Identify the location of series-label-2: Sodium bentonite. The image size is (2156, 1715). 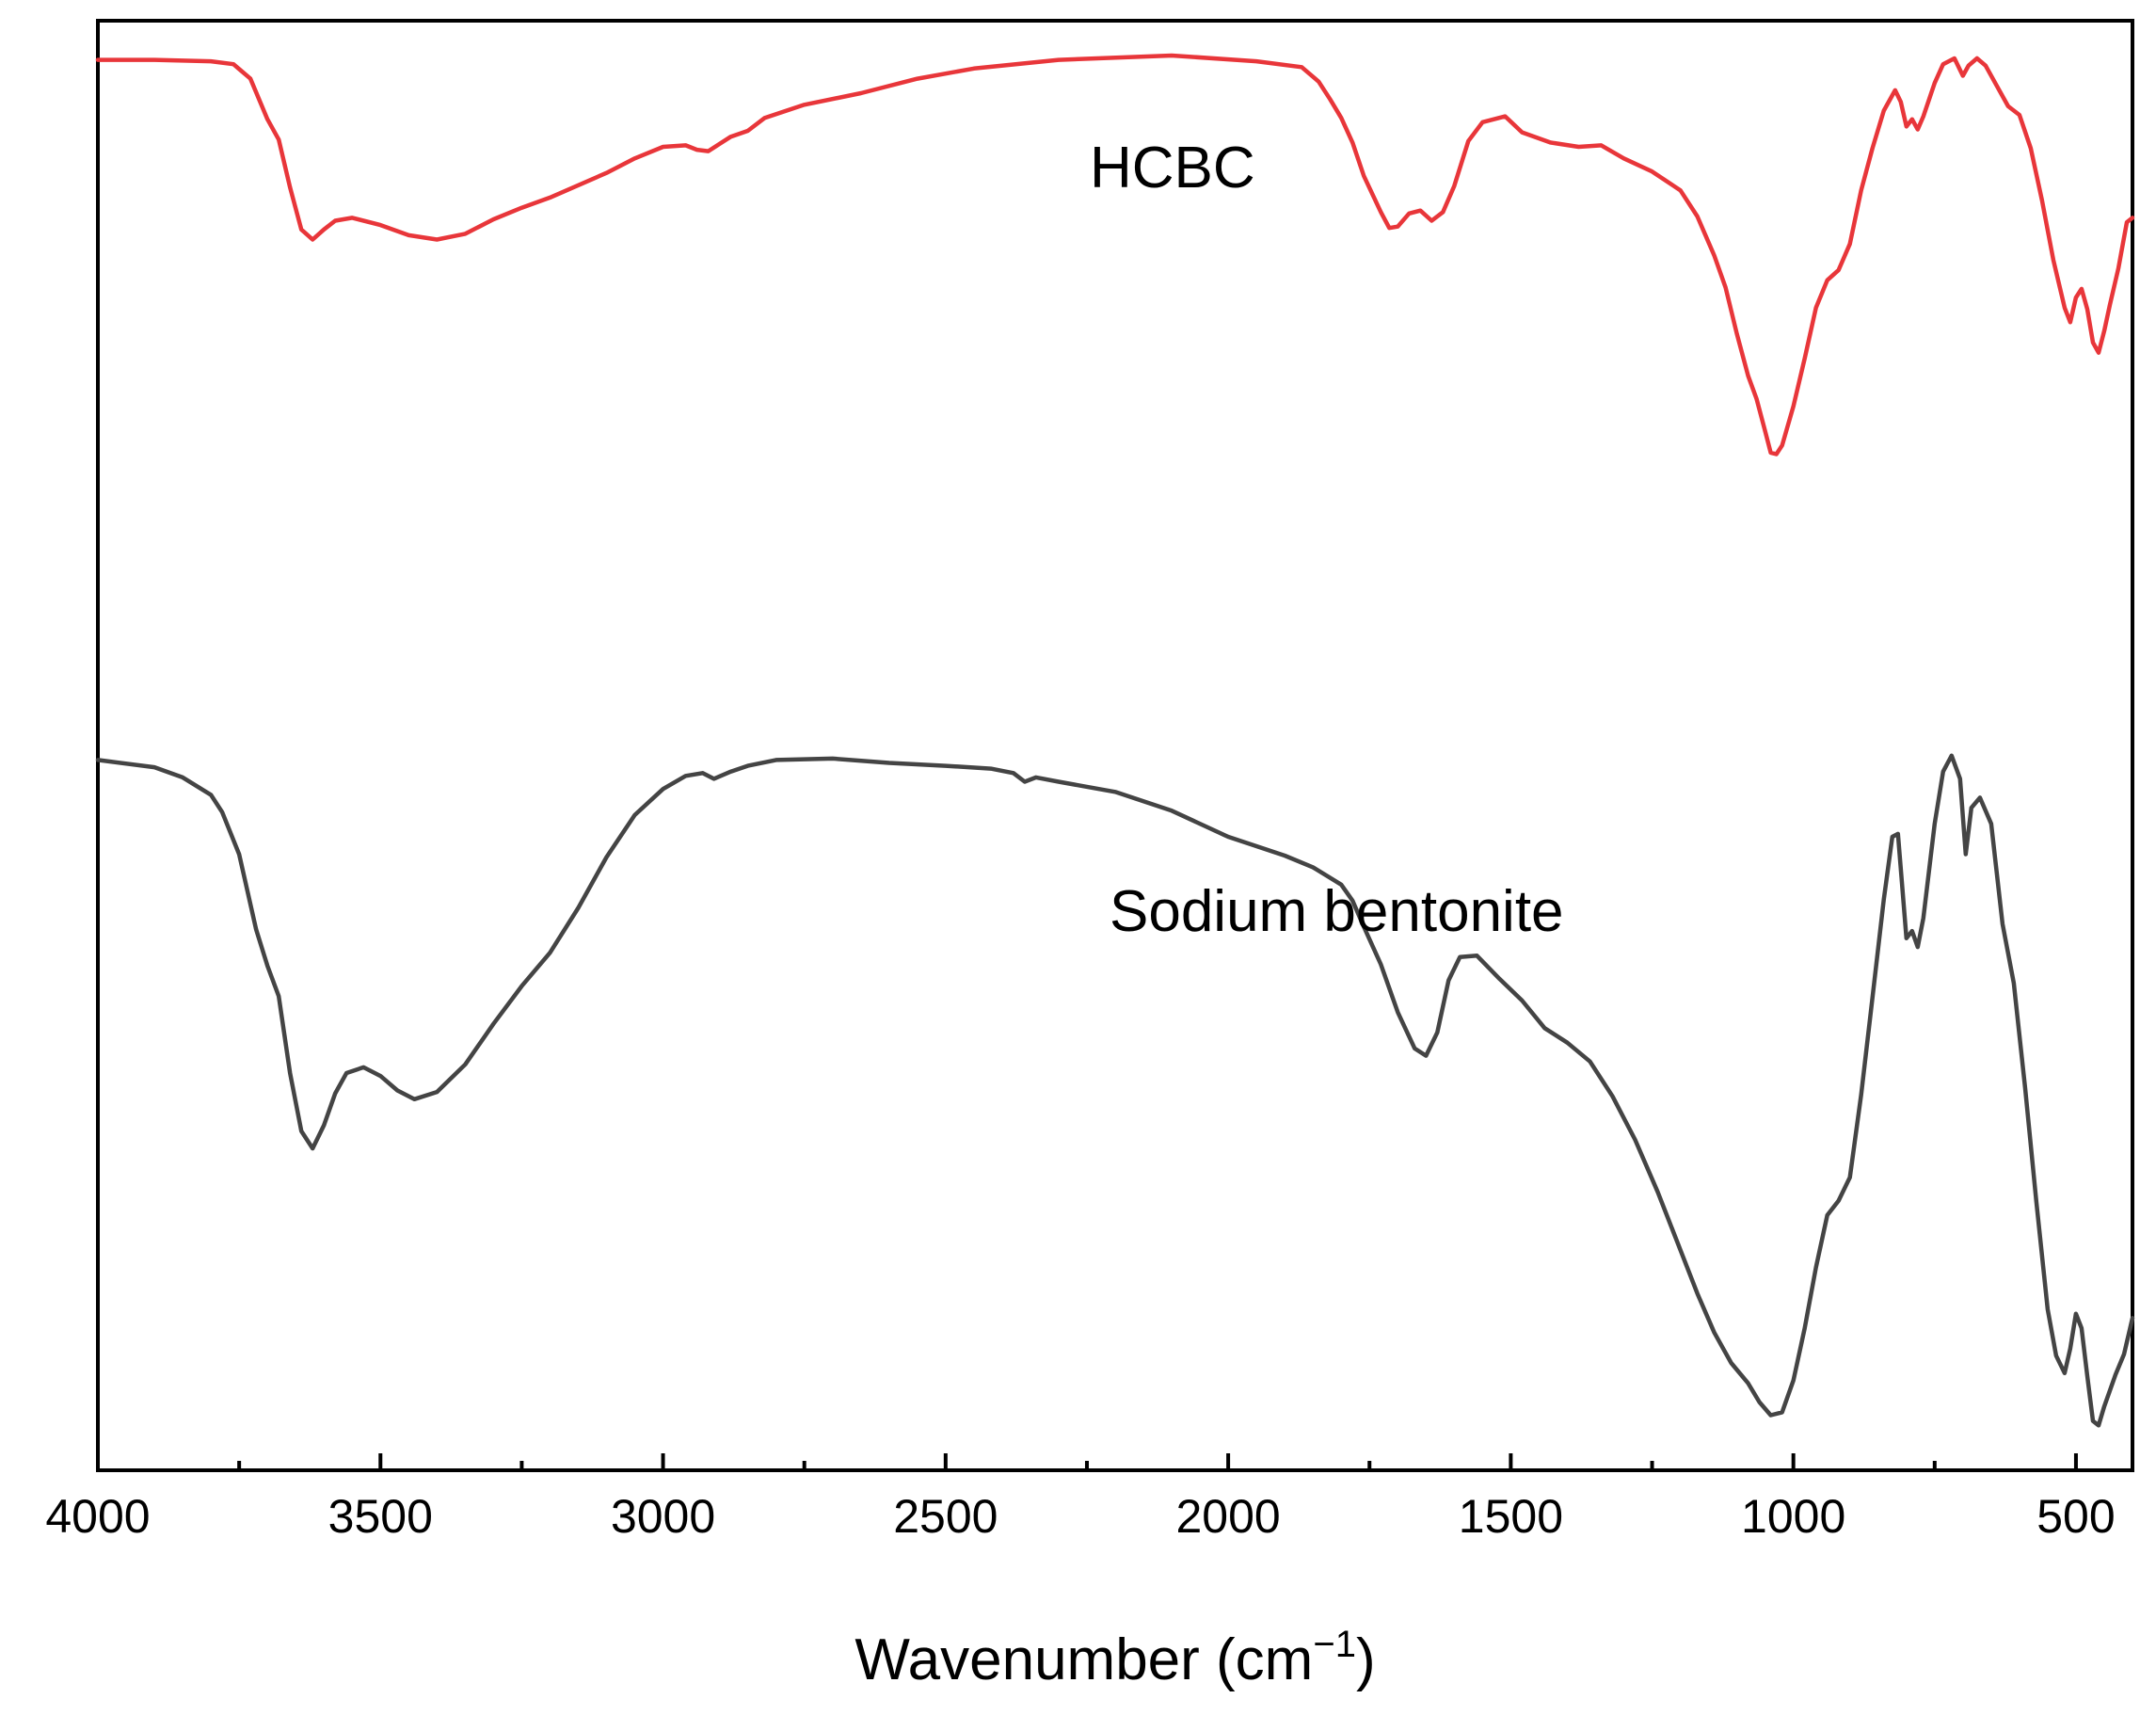
(1337, 911).